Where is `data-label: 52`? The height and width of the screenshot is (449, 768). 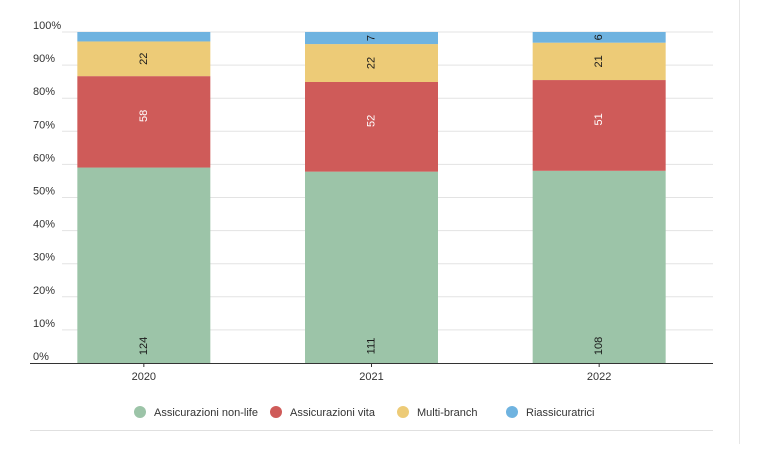 data-label: 52 is located at coordinates (372, 121).